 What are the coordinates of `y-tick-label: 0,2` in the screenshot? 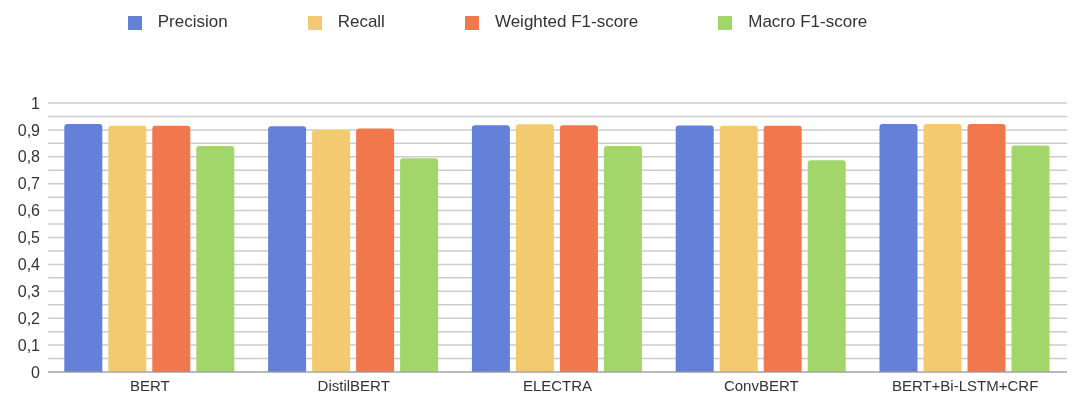 It's located at (29, 318).